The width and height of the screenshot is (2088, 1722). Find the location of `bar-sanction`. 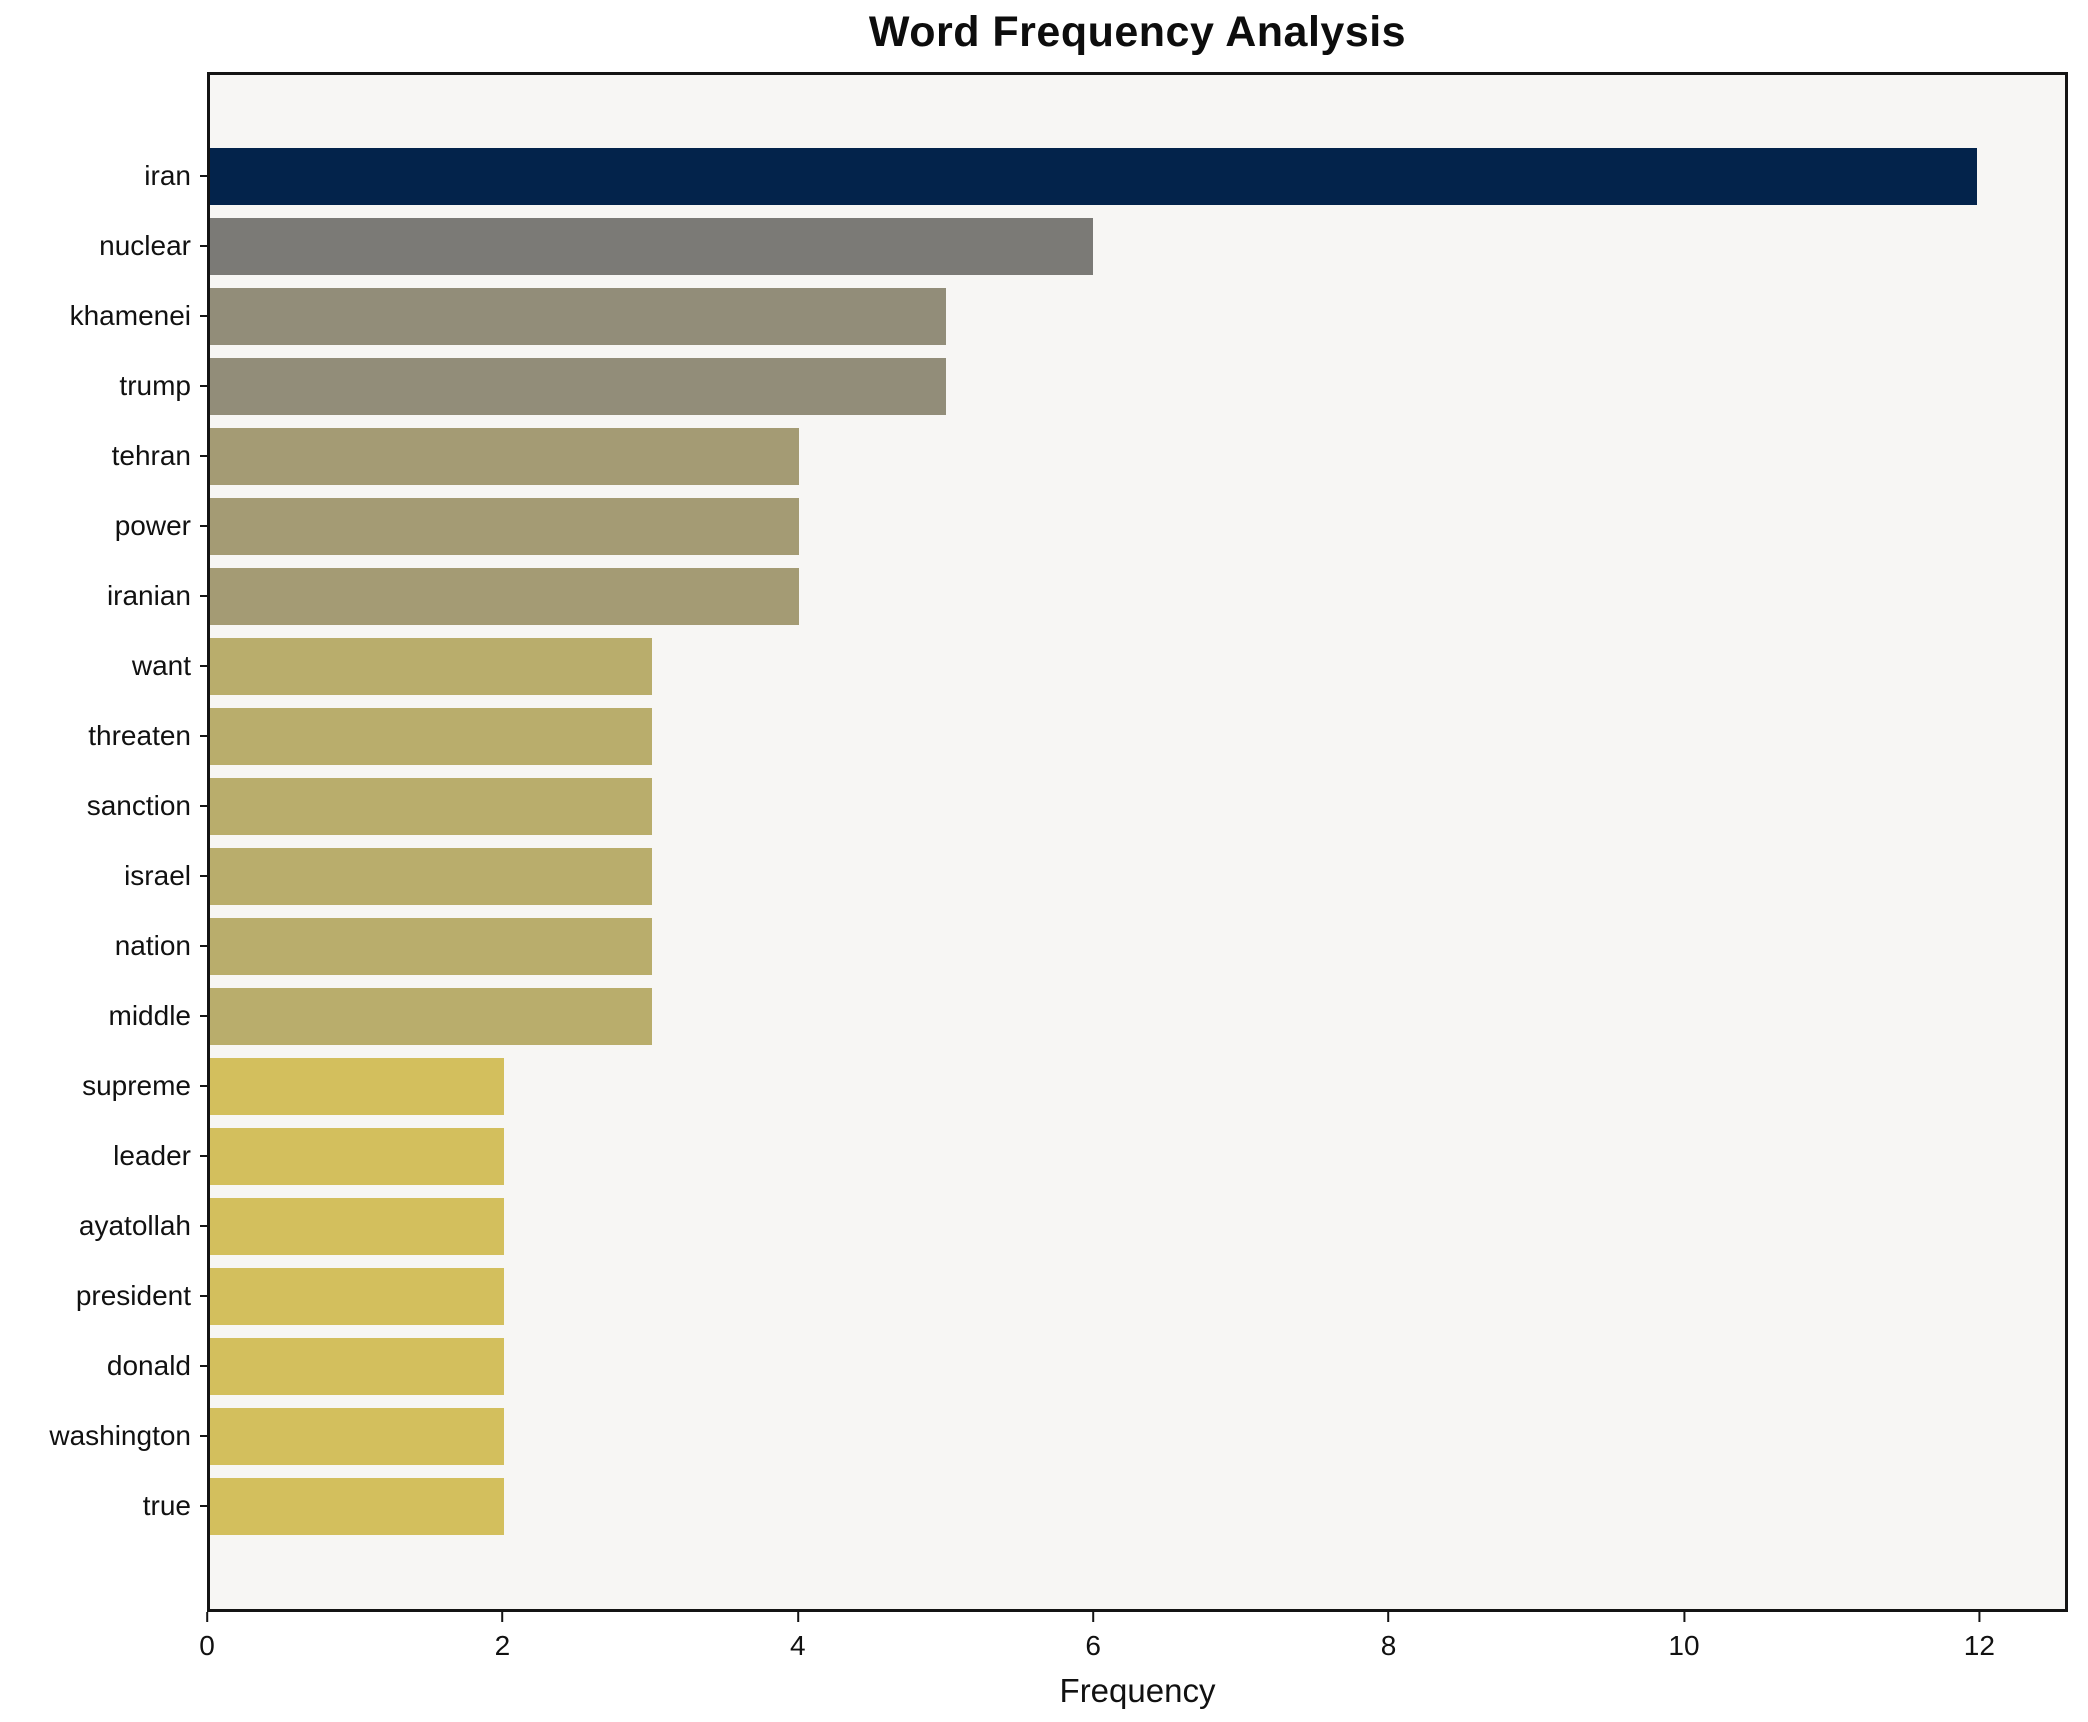

bar-sanction is located at coordinates (431, 806).